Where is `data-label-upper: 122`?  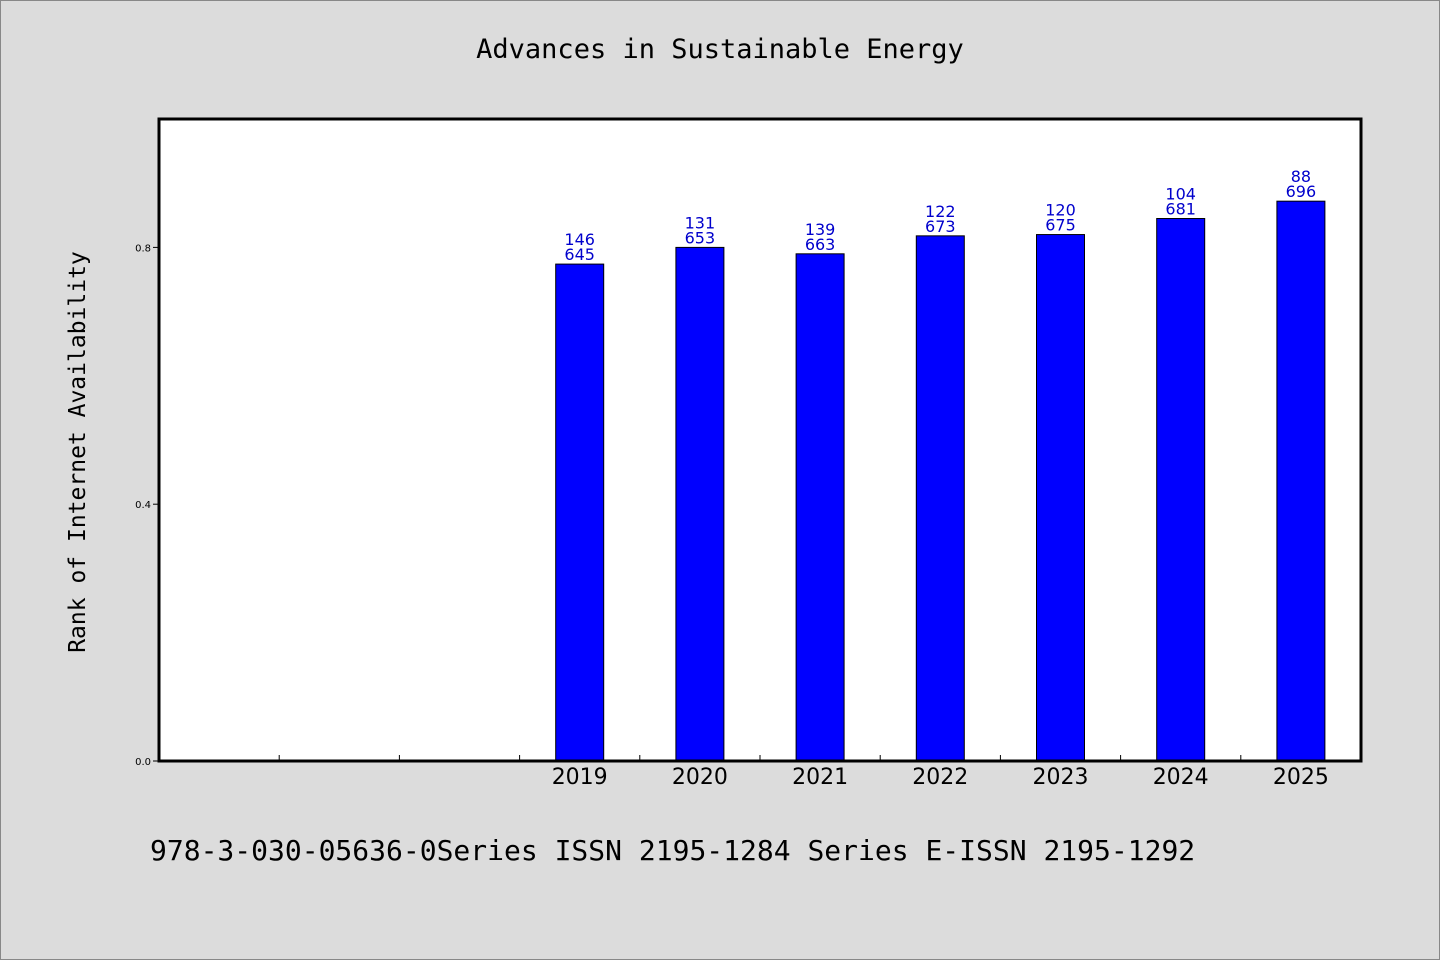
data-label-upper: 122 is located at coordinates (940, 211).